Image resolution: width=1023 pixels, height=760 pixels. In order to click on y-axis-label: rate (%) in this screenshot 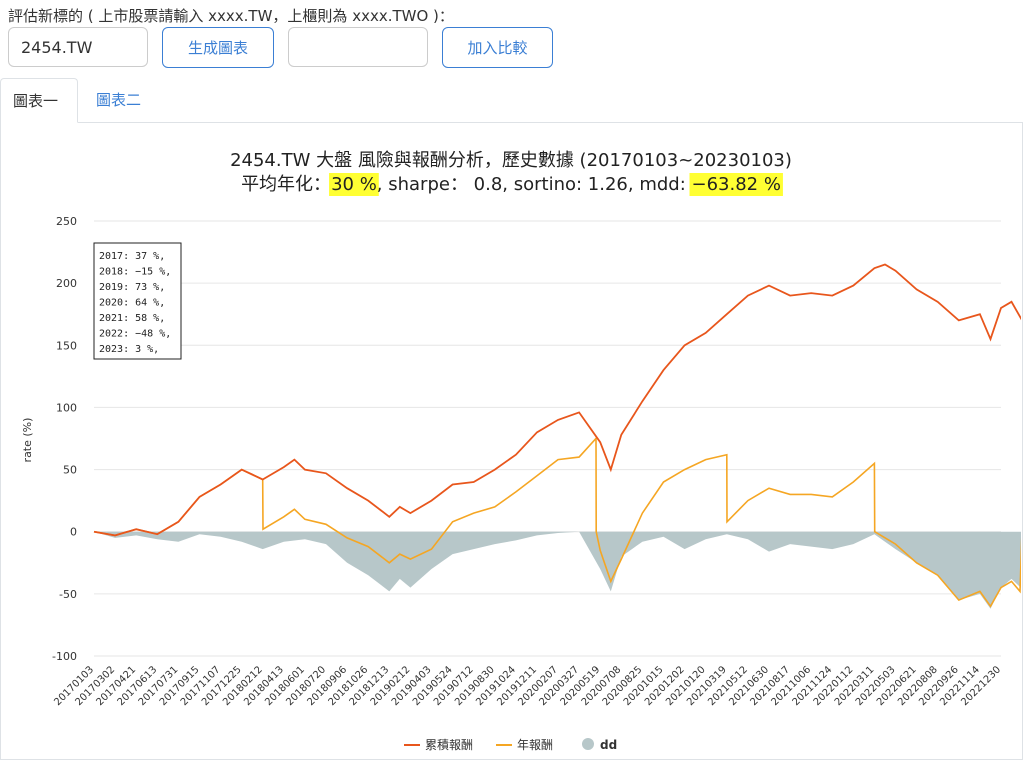, I will do `click(27, 440)`.